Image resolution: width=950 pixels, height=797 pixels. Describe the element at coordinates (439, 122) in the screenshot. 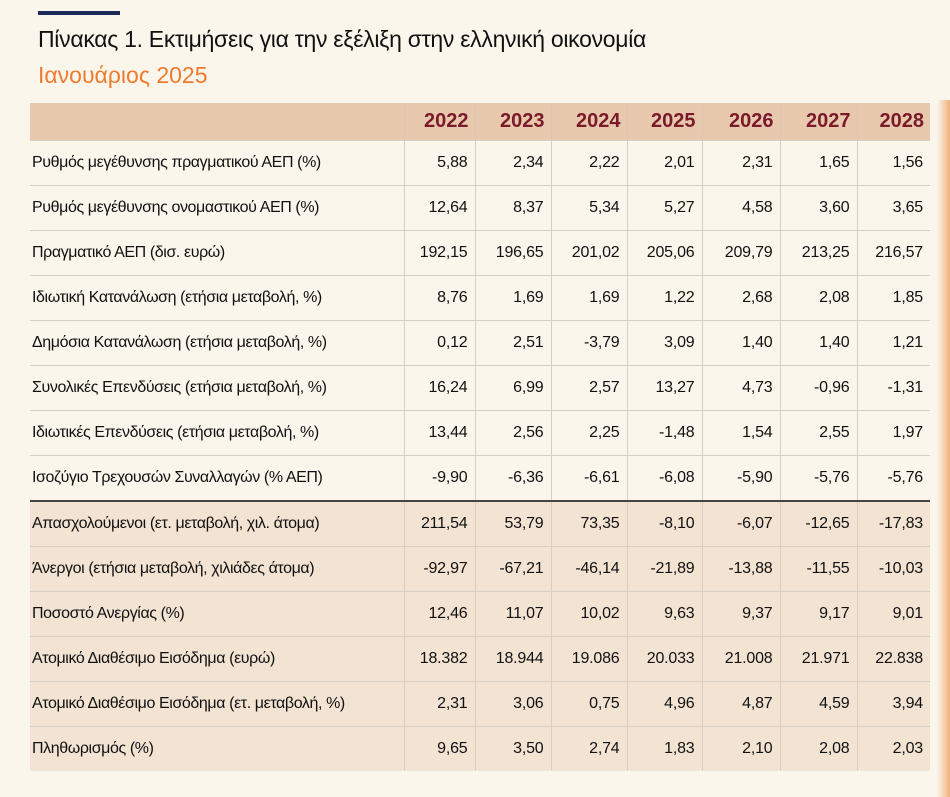

I see `column-header: 2022` at that location.